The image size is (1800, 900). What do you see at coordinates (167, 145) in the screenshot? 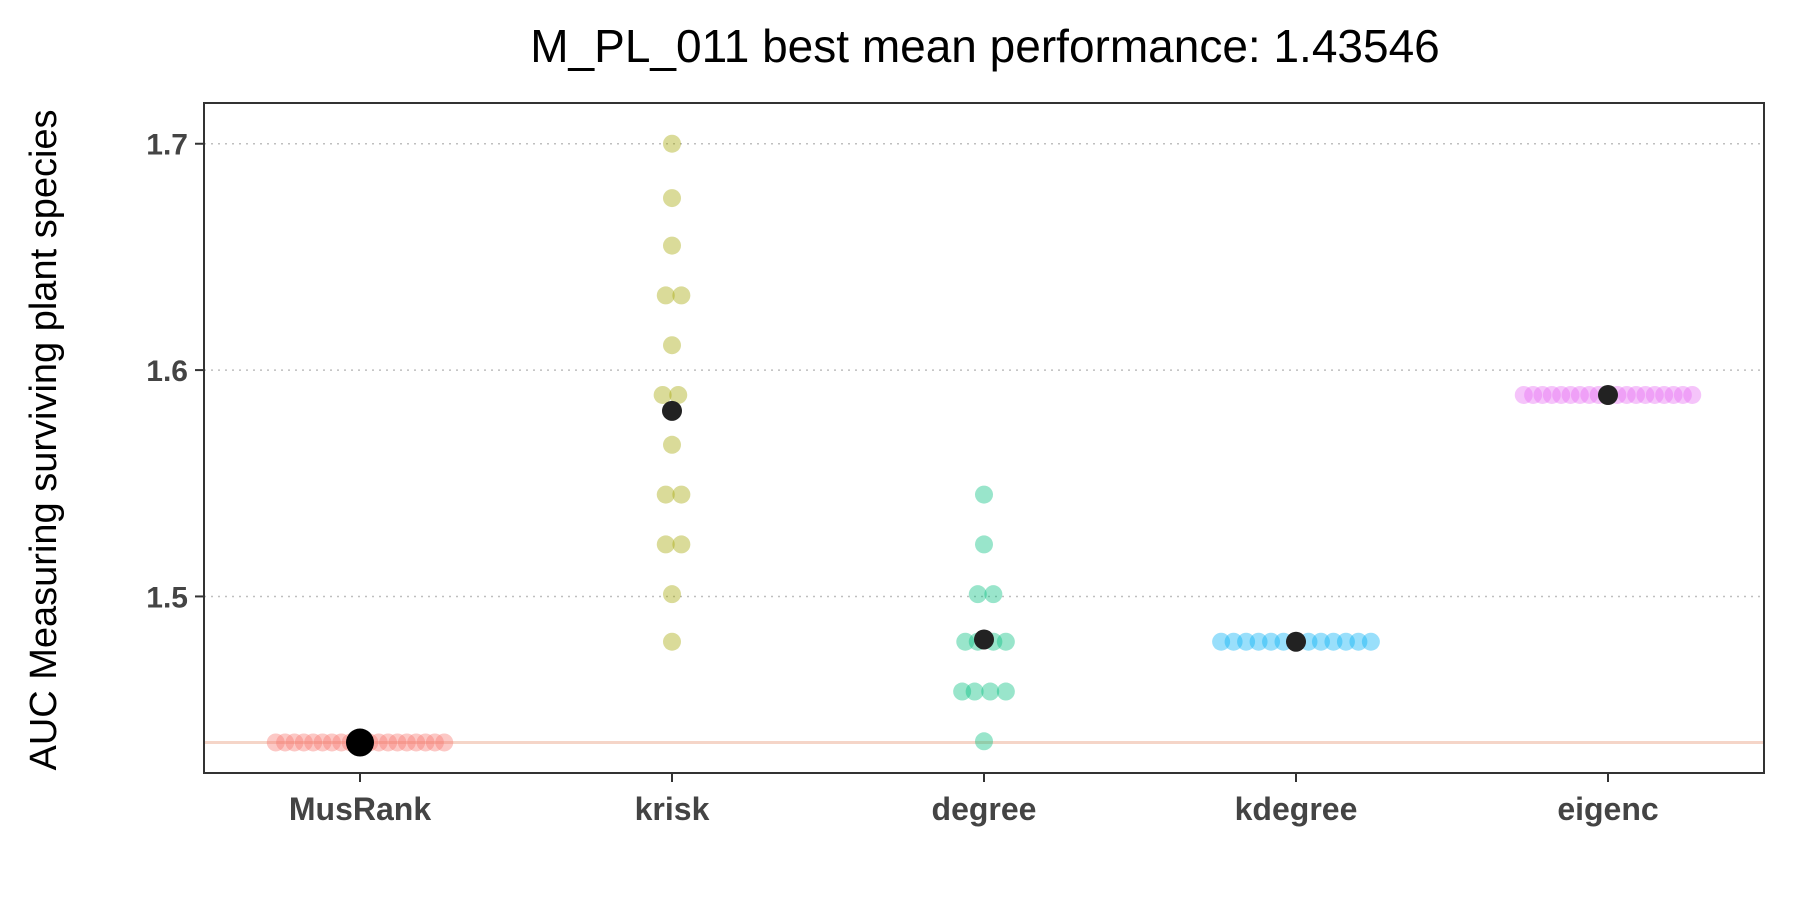
I see `y-tick-label: 1.7` at bounding box center [167, 145].